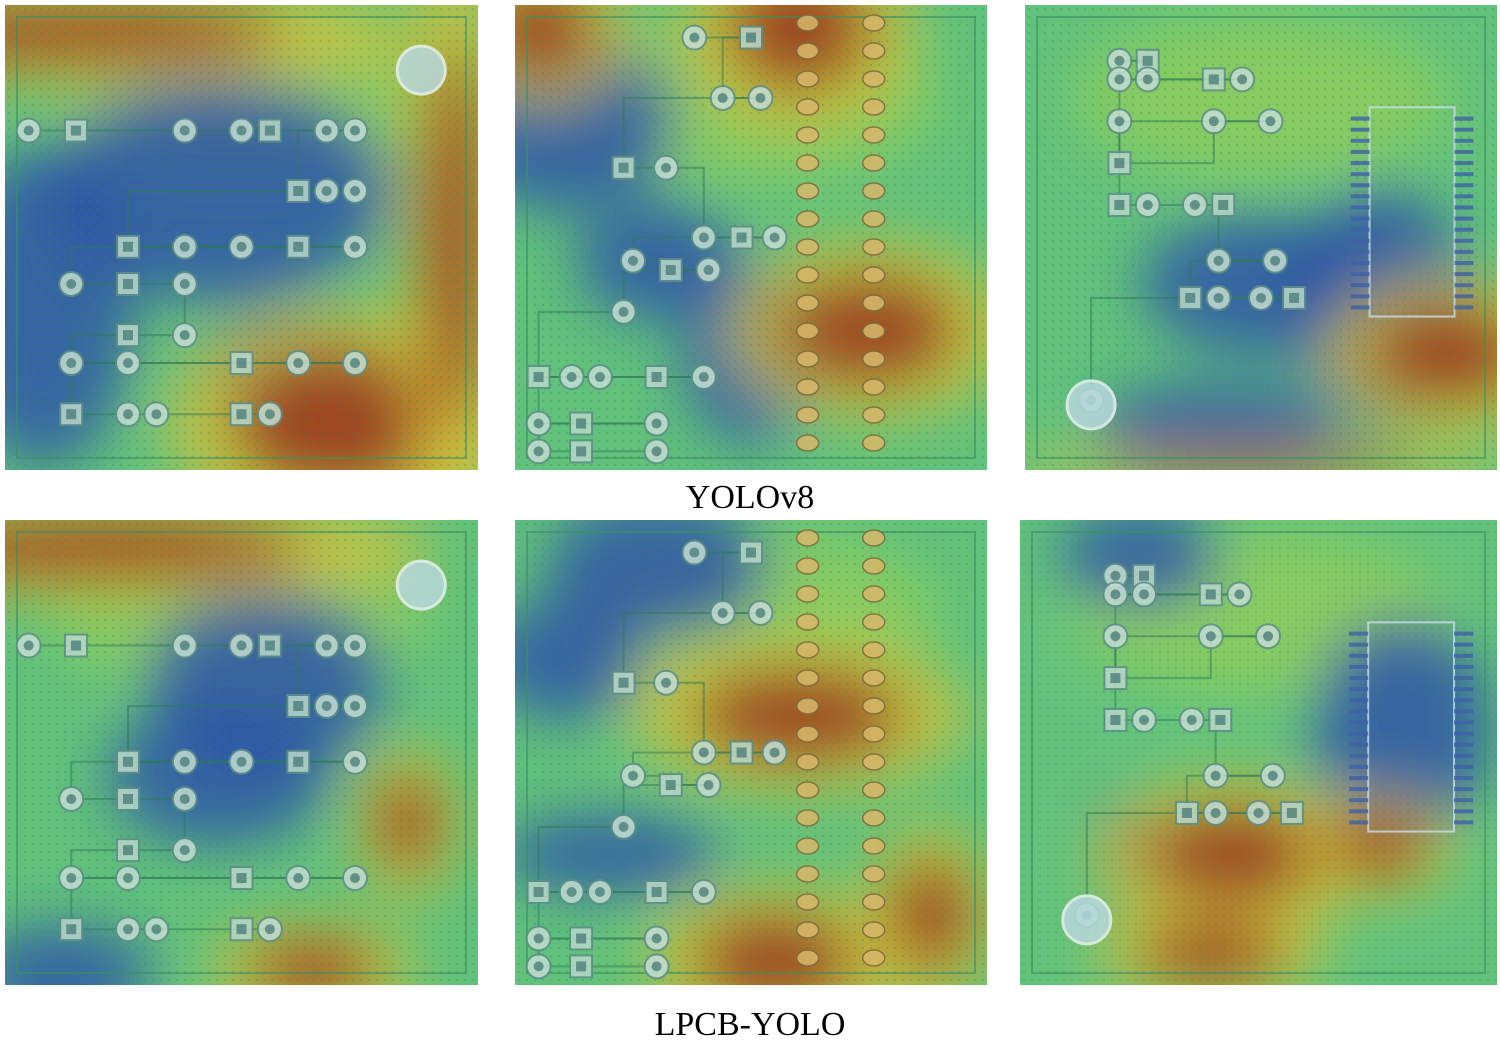 Image resolution: width=1500 pixels, height=1045 pixels. What do you see at coordinates (1412, 212) in the screenshot?
I see `ic-chip-outline` at bounding box center [1412, 212].